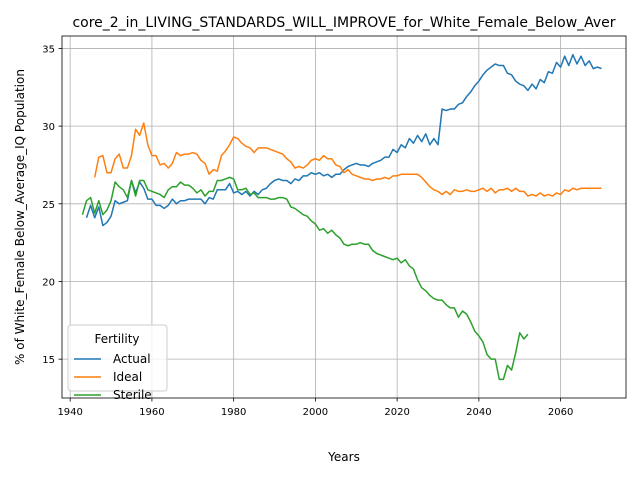 The image size is (640, 480). What do you see at coordinates (347, 159) in the screenshot?
I see `series-line-ideal` at bounding box center [347, 159].